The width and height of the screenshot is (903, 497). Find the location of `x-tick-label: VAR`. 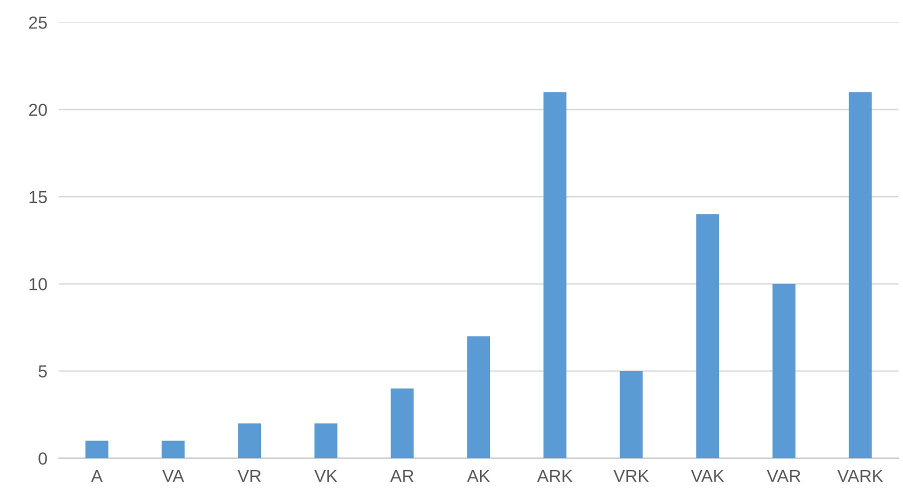

x-tick-label: VAR is located at coordinates (783, 476).